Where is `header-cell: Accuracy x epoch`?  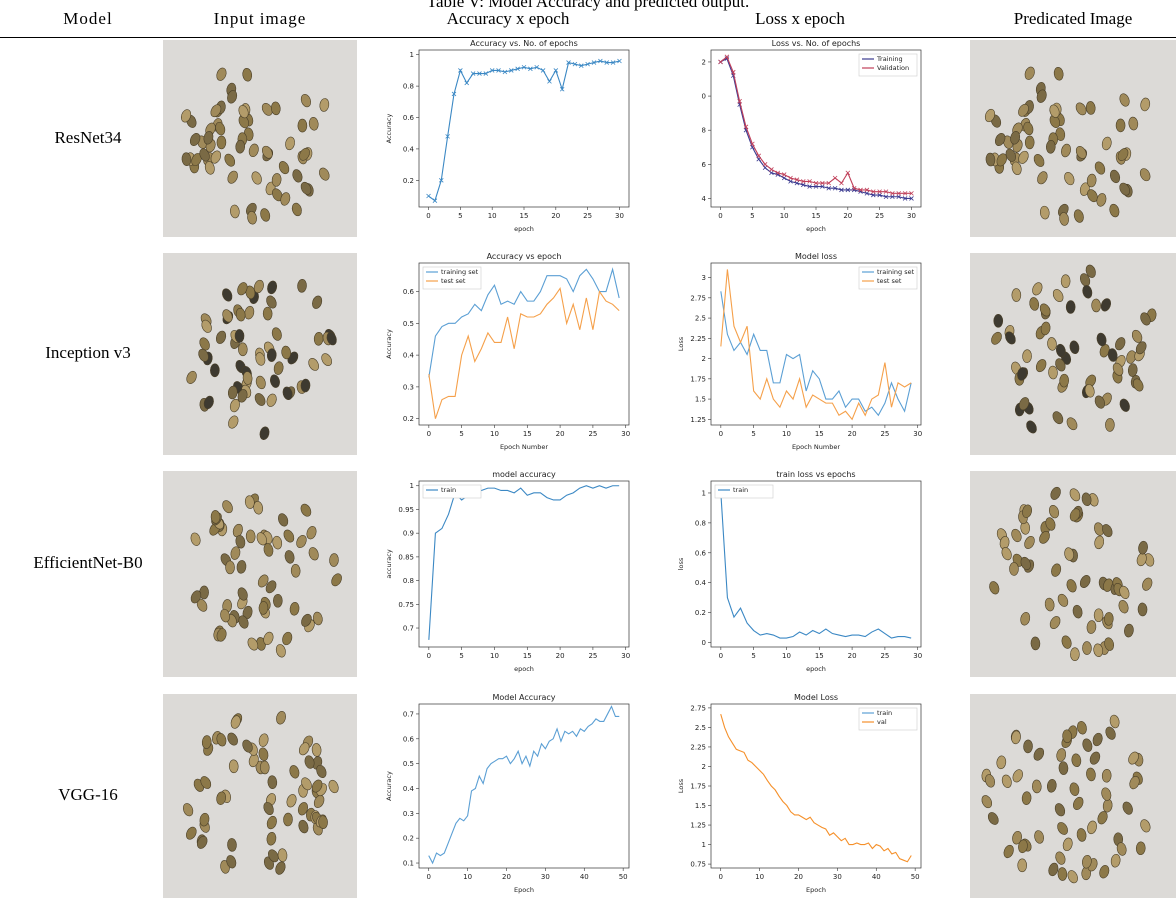
header-cell: Accuracy x epoch is located at coordinates (508, 18).